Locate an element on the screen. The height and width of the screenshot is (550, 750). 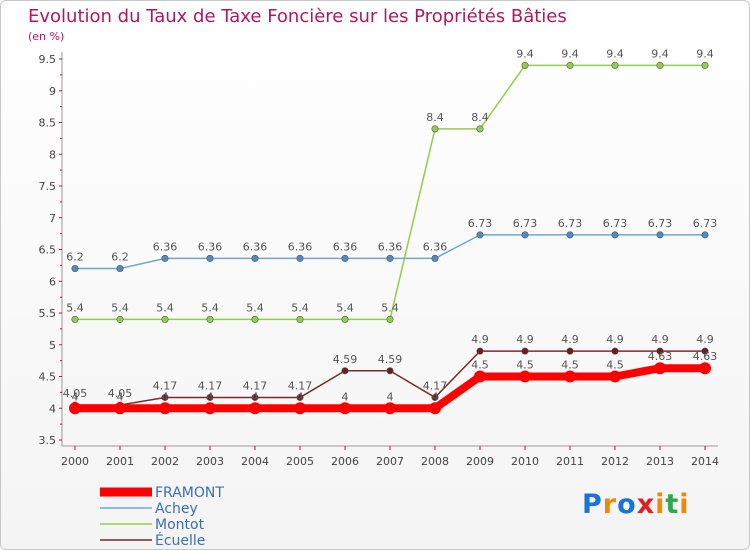
x-tick-label: 2011 is located at coordinates (570, 461).